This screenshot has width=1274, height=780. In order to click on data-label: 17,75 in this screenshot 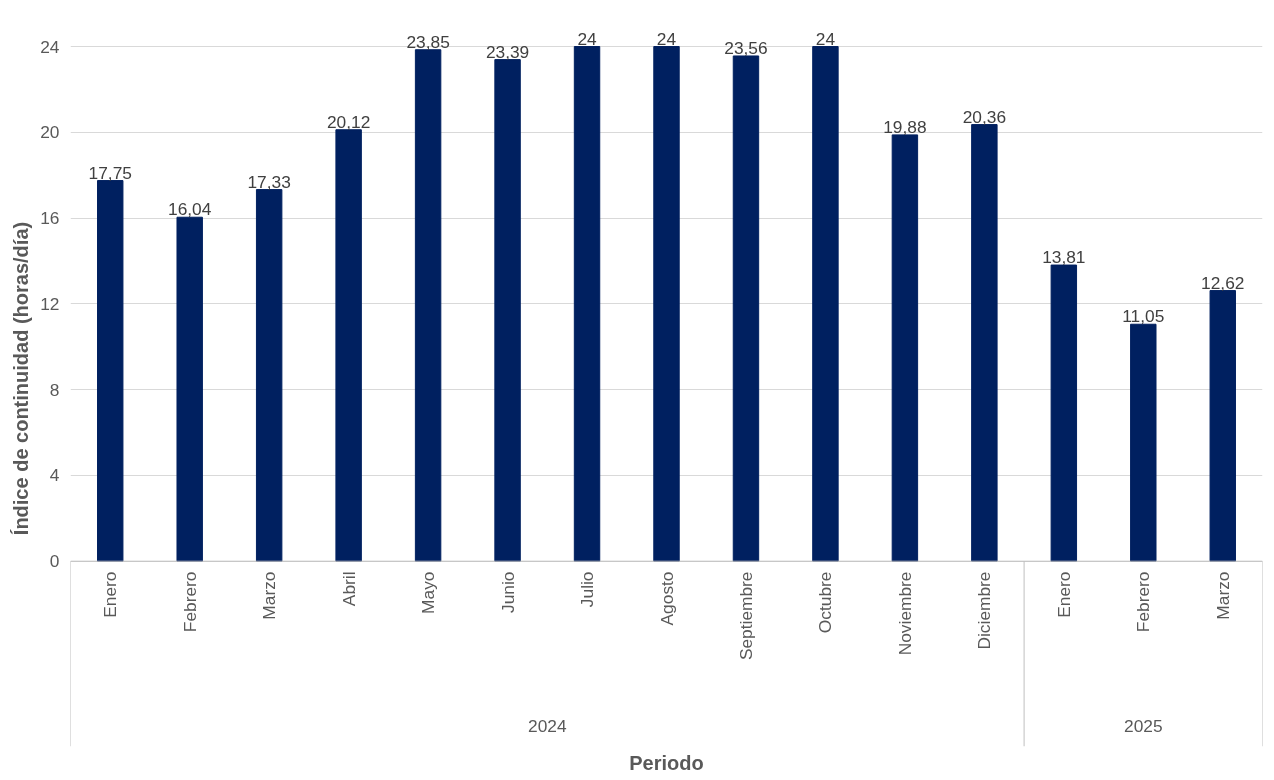, I will do `click(110, 172)`.